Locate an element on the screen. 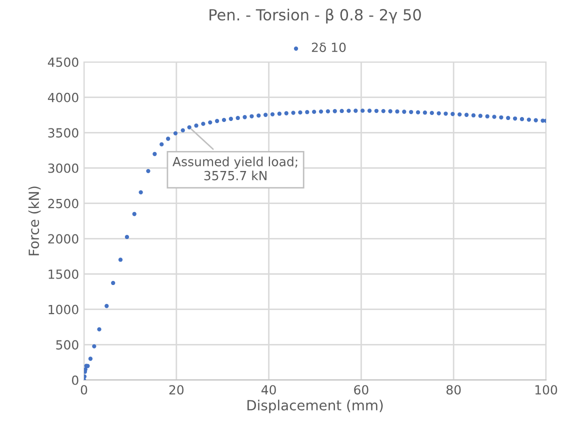 The image size is (562, 426). y-tick-label: 0 is located at coordinates (75, 380).